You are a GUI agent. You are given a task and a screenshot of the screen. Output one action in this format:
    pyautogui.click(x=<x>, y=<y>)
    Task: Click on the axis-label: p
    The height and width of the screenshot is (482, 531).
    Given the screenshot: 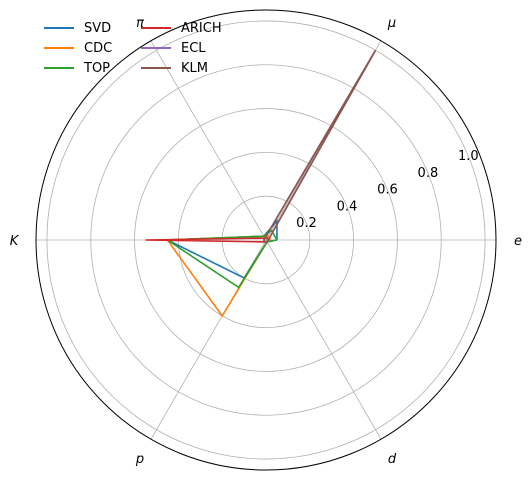 What is the action you would take?
    pyautogui.click(x=139, y=459)
    